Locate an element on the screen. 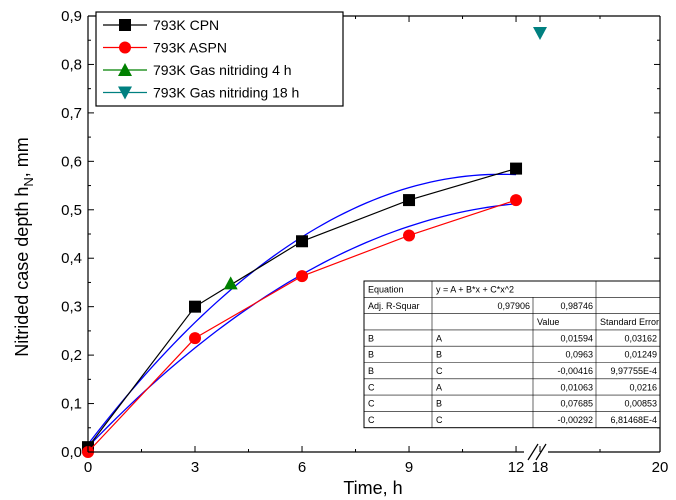  legend-entry: 793K CPN is located at coordinates (161, 25).